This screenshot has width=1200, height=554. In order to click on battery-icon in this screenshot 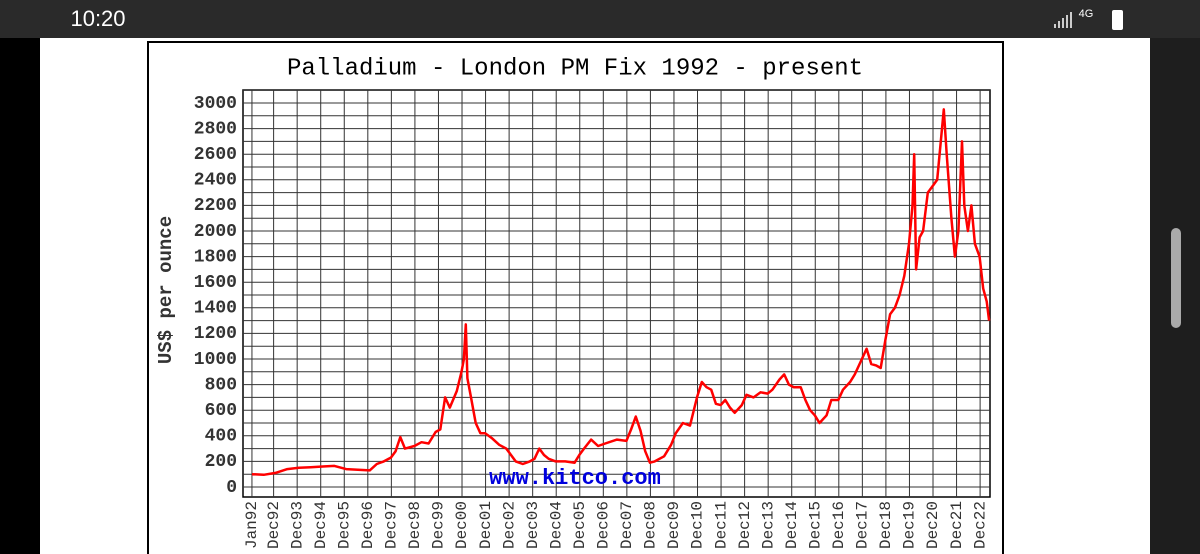, I will do `click(1117, 20)`.